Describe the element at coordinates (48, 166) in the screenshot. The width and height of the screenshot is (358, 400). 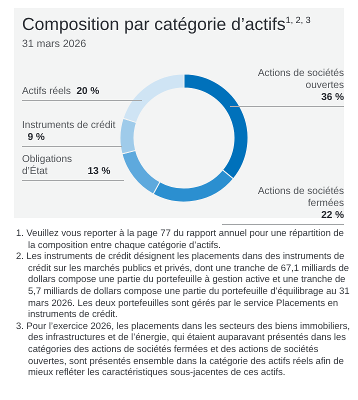
I see `slice-label: Obligations d’État` at that location.